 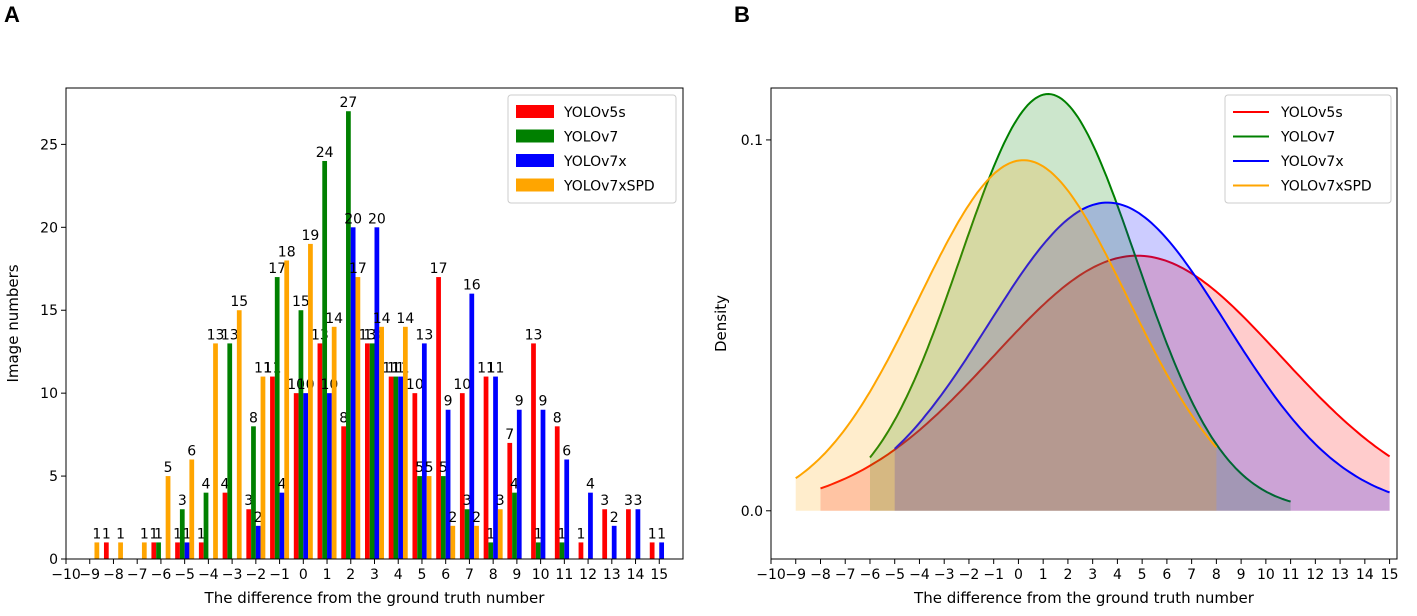 I want to click on x-tick-label: −3, so click(x=944, y=575).